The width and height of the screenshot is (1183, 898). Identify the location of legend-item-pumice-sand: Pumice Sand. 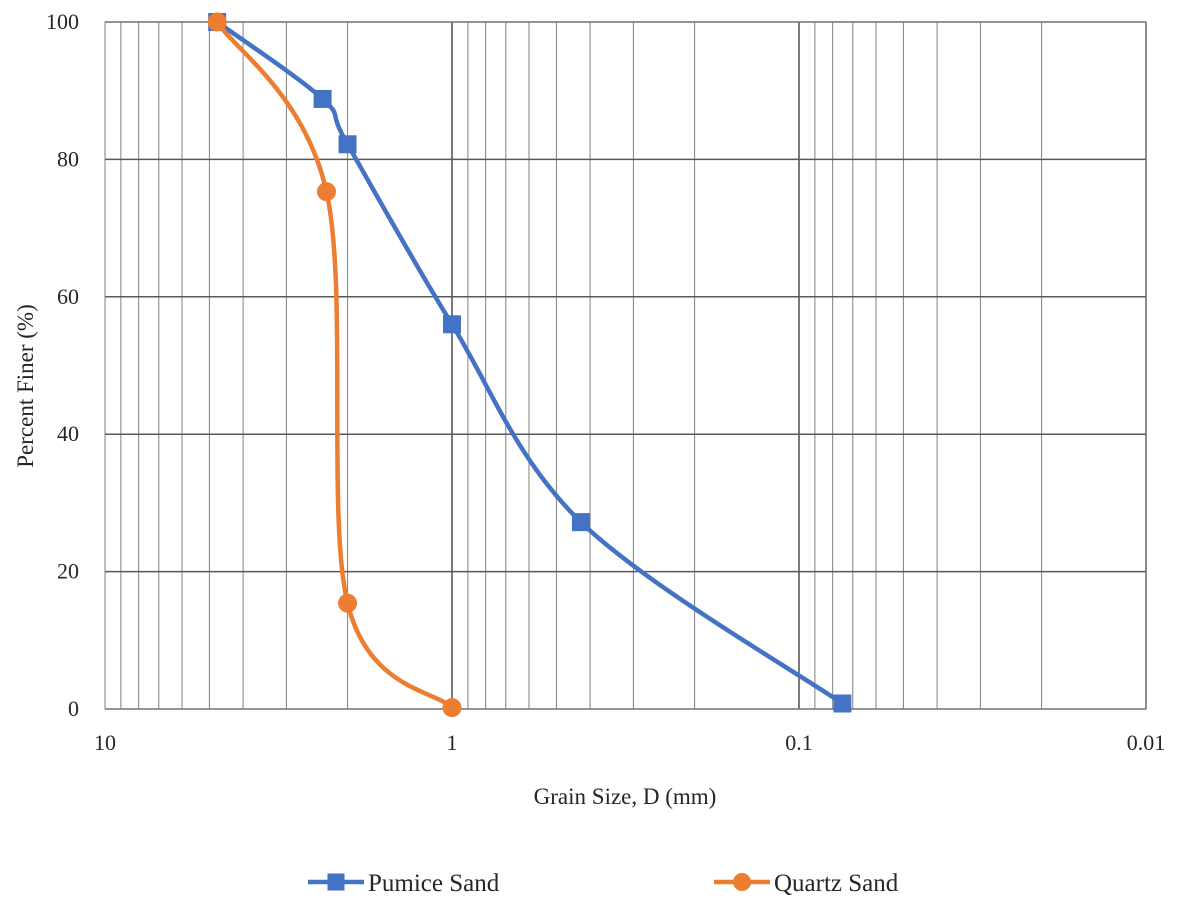
(404, 883).